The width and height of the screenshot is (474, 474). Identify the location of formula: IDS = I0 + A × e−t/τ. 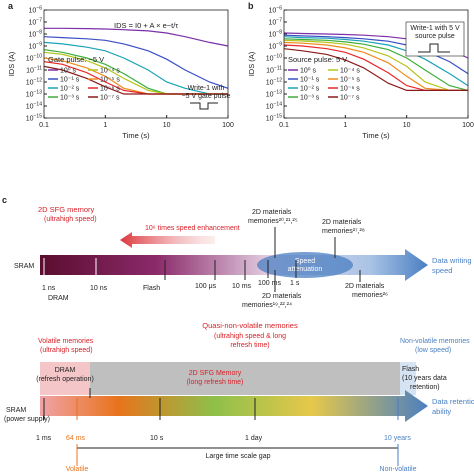
(146, 25).